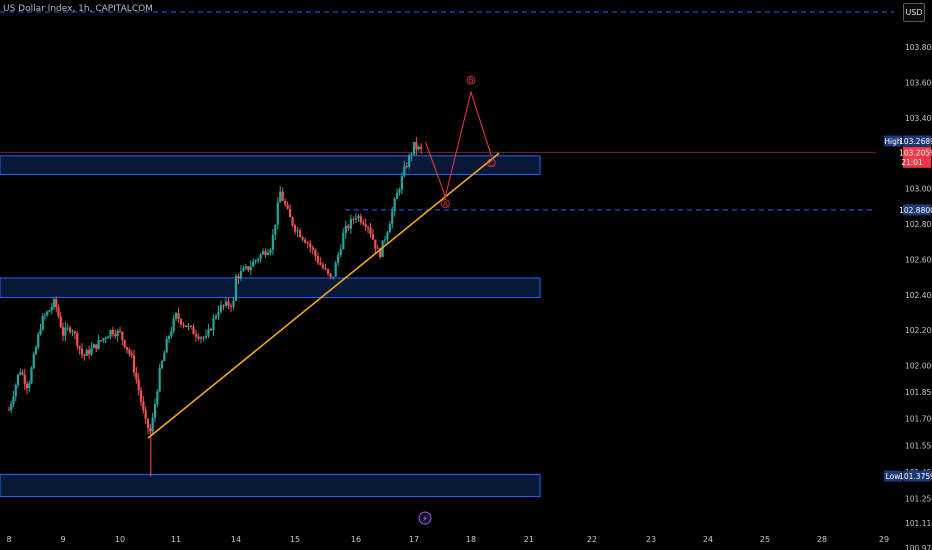 The image size is (932, 550). I want to click on wave-label-ring-a, so click(445, 203).